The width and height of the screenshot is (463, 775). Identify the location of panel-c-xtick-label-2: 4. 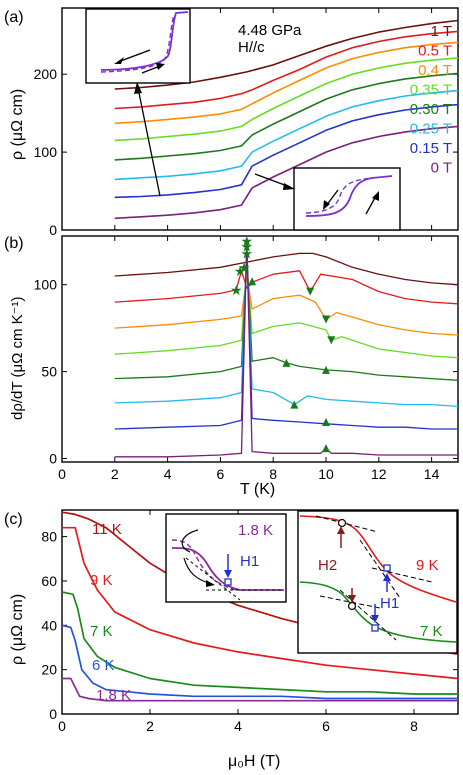
(238, 726).